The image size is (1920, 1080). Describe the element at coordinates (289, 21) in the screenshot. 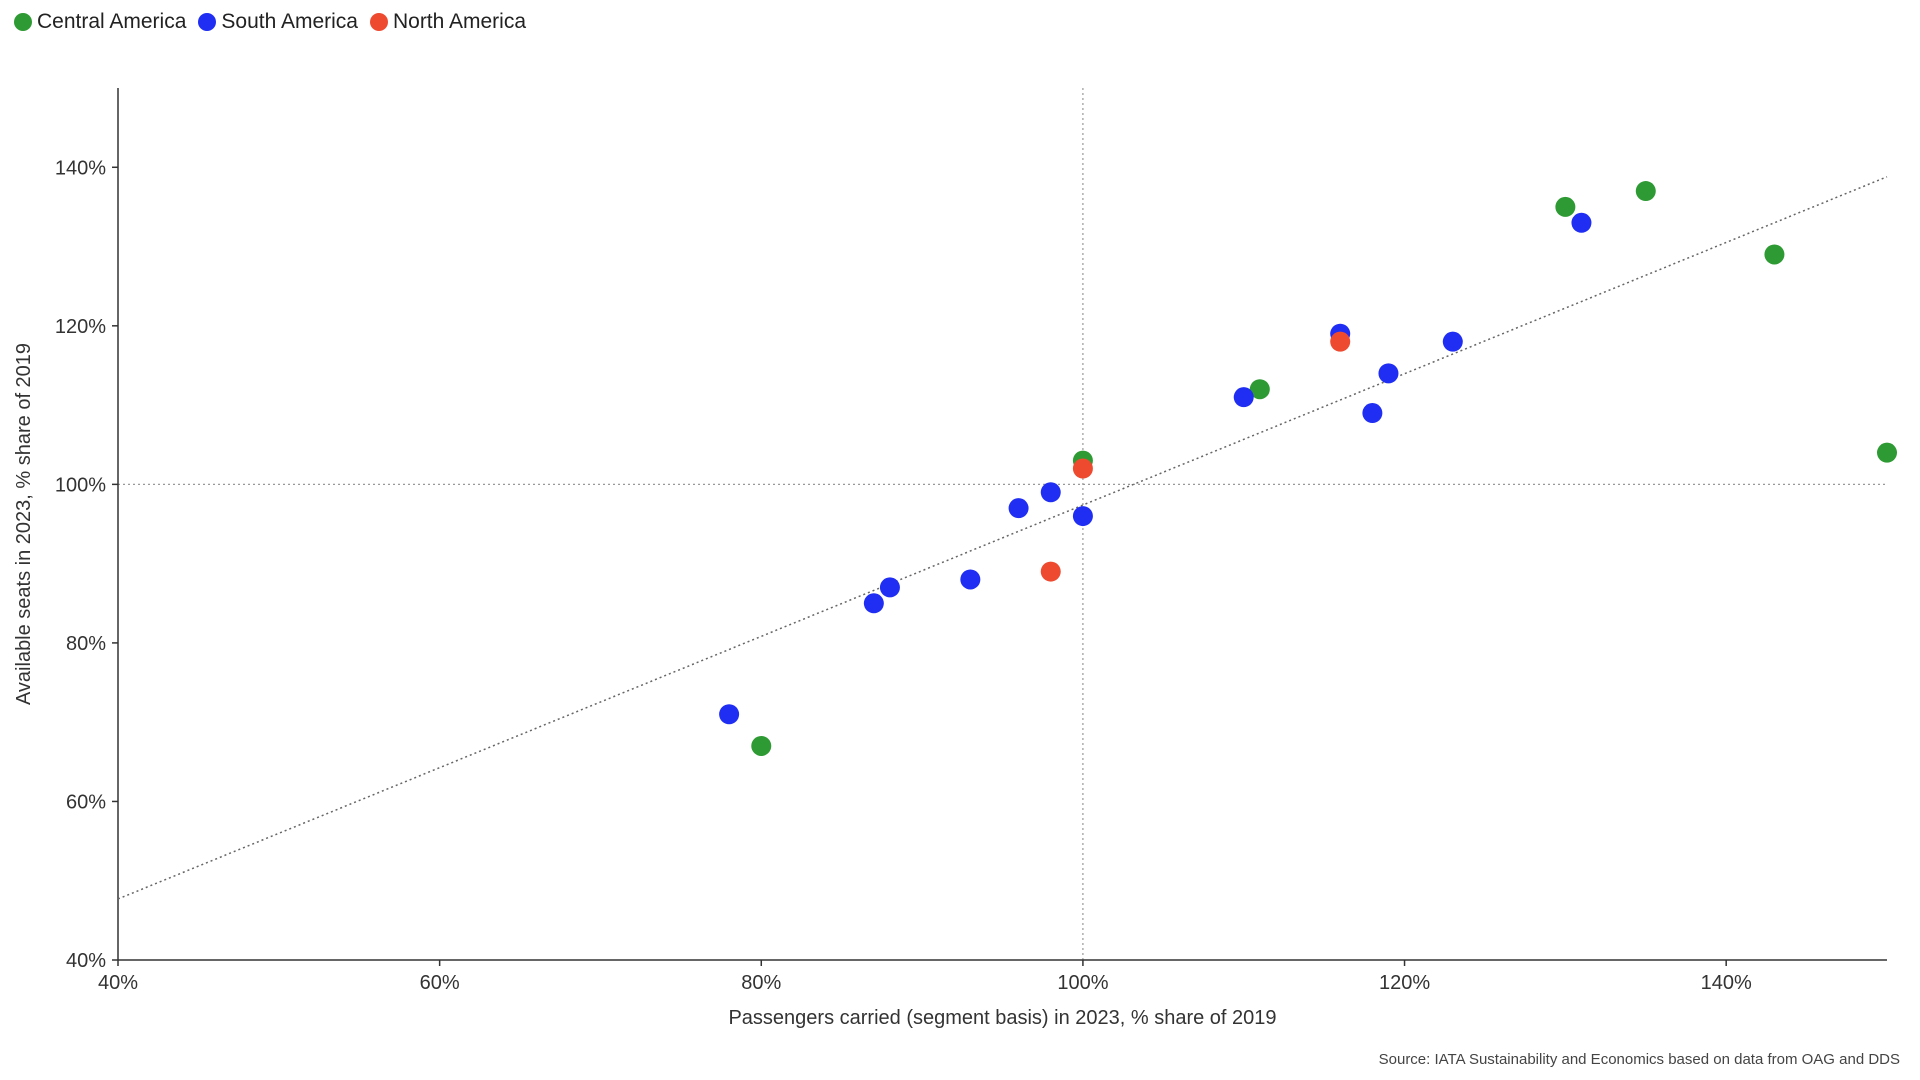

I see `legend-label-south-america: South America` at that location.